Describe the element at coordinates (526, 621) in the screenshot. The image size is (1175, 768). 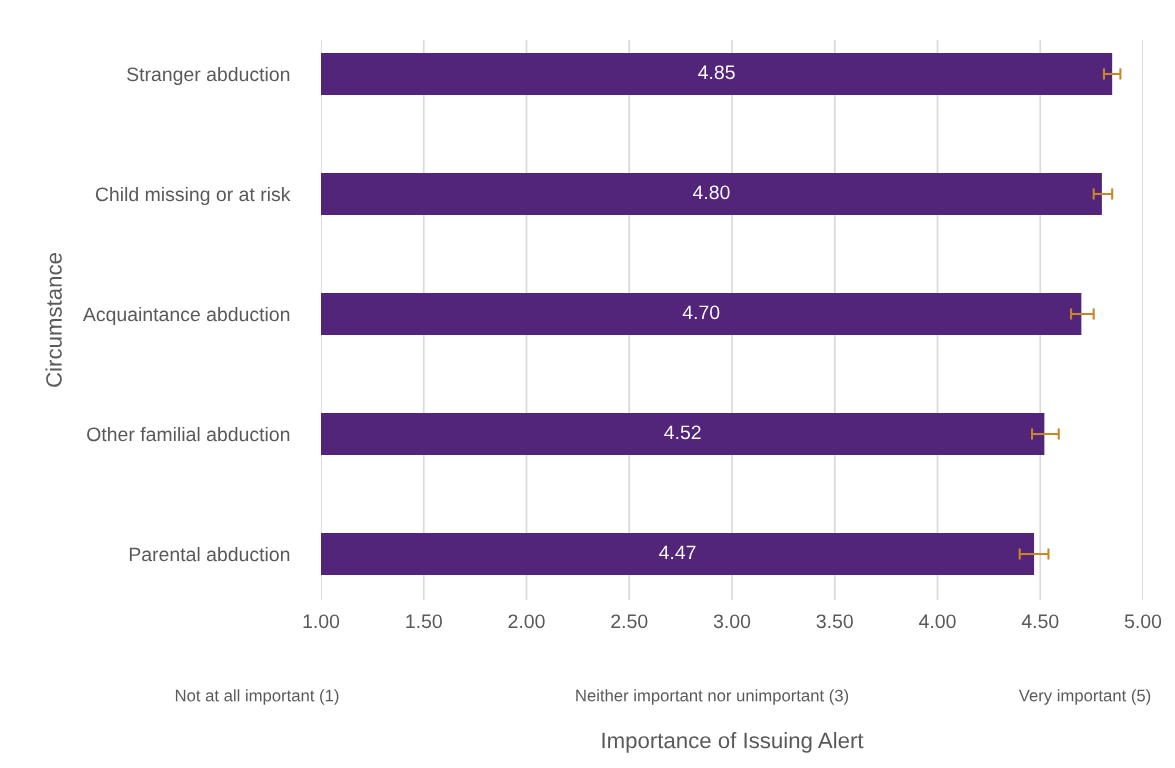
I see `x-tick-label: 2.00` at that location.